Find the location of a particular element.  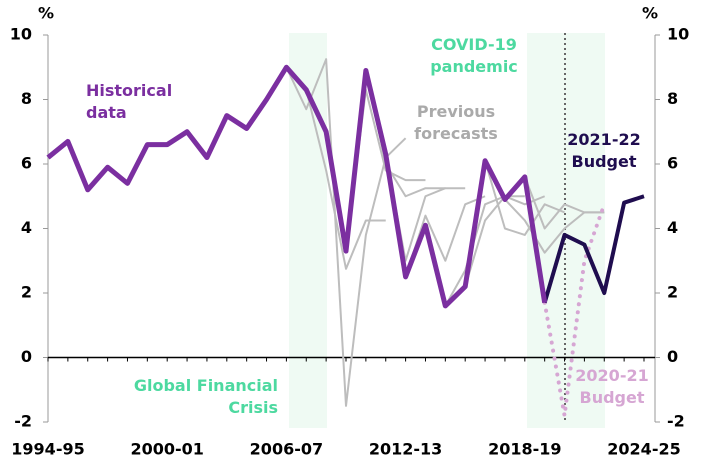

y-tick-label: 10 is located at coordinates (21, 34).